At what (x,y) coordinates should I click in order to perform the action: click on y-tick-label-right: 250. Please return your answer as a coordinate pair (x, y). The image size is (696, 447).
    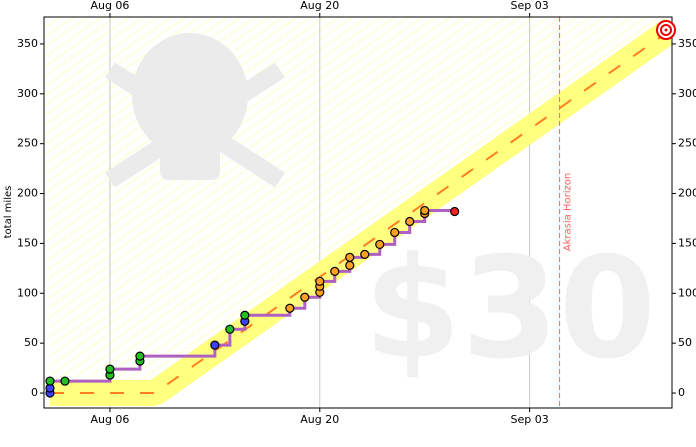
    Looking at the image, I should click on (687, 143).